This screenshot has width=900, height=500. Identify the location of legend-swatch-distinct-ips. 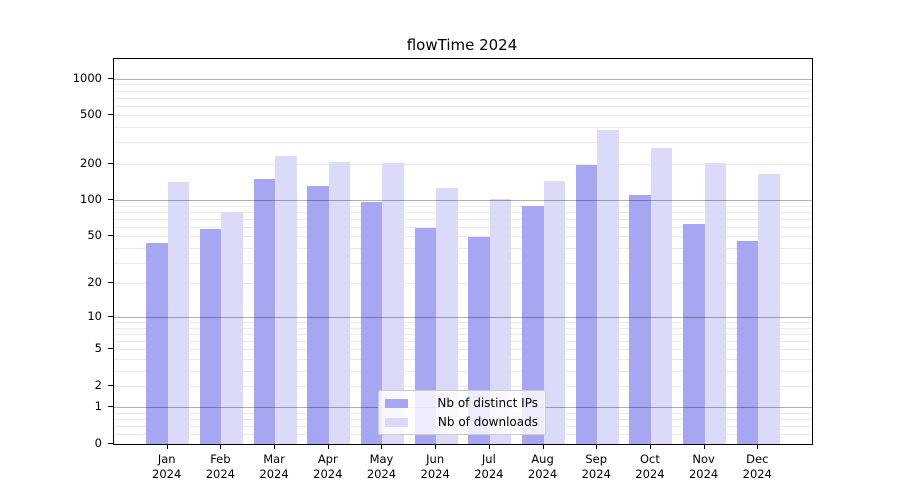
(396, 403).